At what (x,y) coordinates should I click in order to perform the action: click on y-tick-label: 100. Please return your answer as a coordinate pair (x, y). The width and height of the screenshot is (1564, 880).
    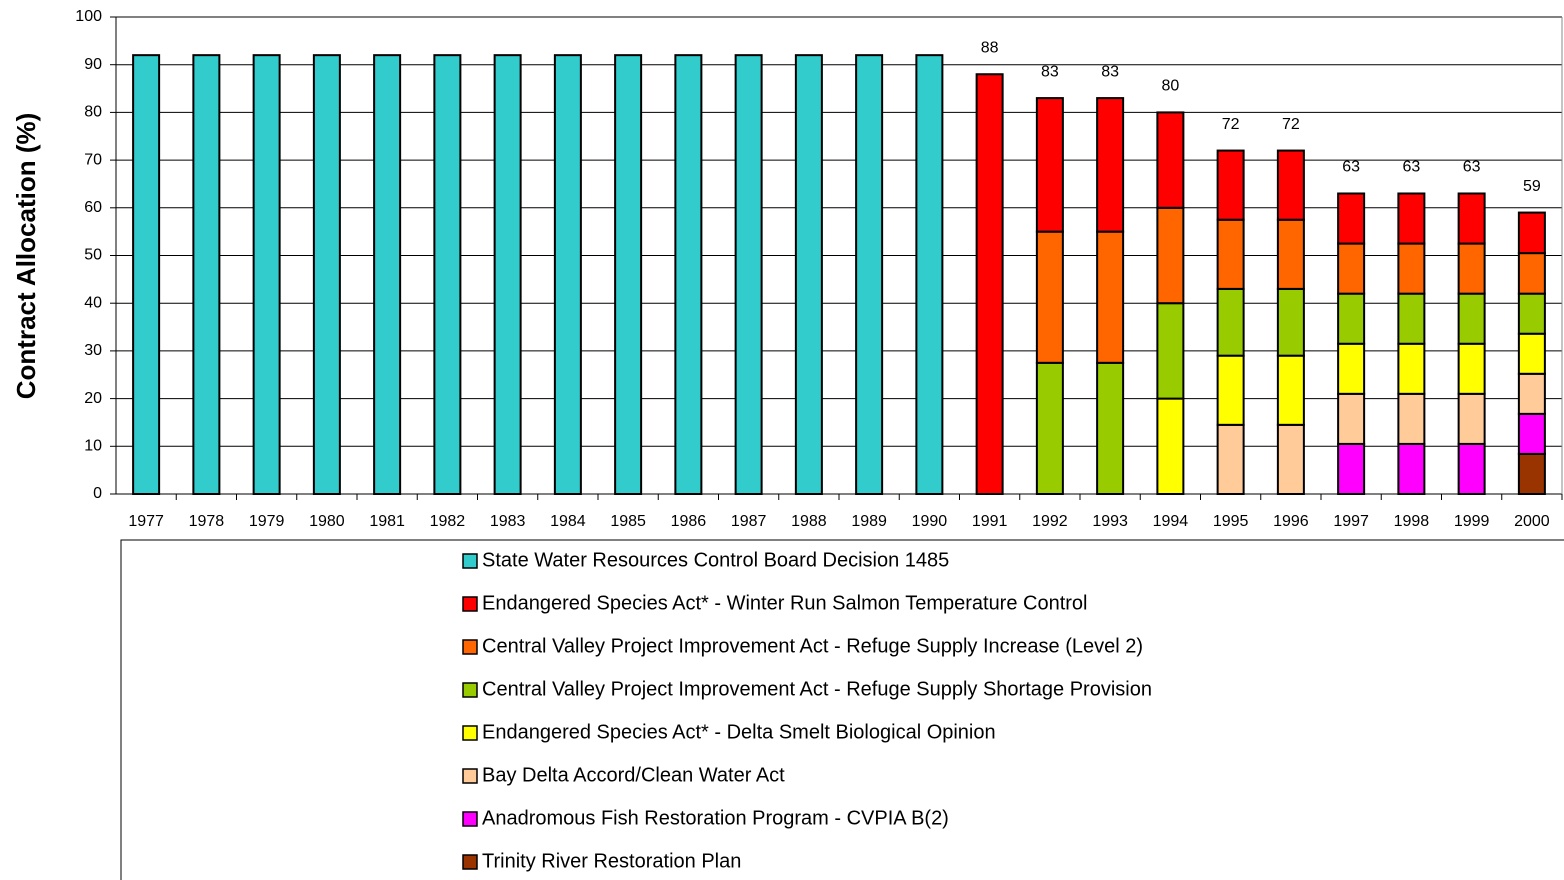
    Looking at the image, I should click on (88, 16).